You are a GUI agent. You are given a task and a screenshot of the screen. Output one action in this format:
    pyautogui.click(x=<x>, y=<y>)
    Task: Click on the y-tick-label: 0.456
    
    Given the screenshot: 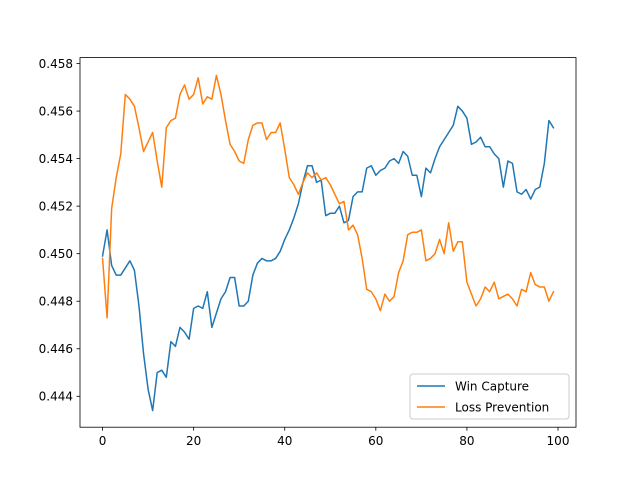 What is the action you would take?
    pyautogui.click(x=56, y=111)
    